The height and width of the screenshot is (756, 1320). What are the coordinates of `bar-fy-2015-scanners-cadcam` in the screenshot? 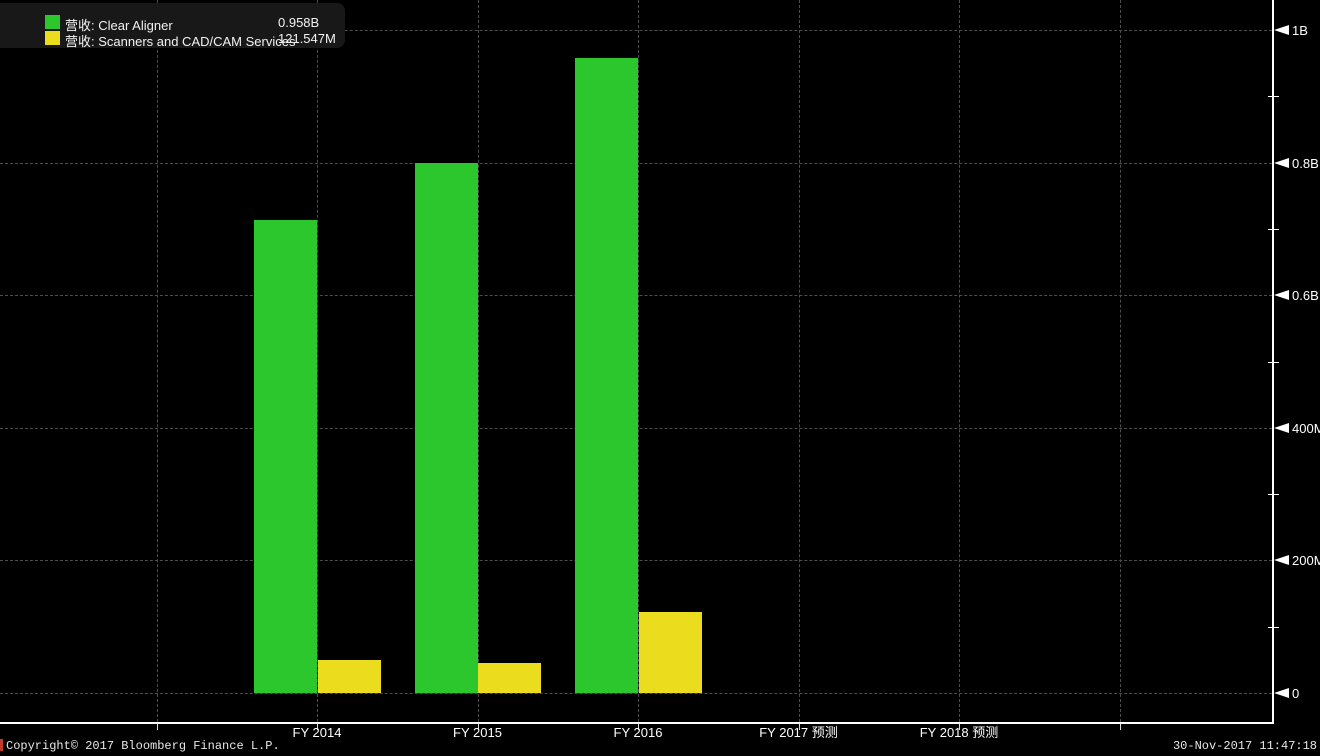 It's located at (509, 678).